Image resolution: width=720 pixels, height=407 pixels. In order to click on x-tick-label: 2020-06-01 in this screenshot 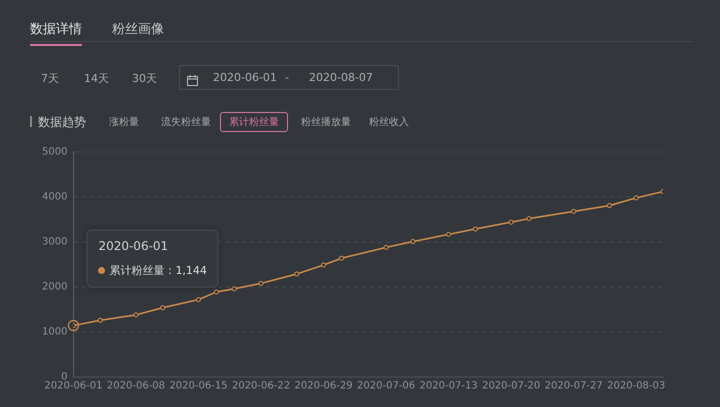, I will do `click(73, 386)`.